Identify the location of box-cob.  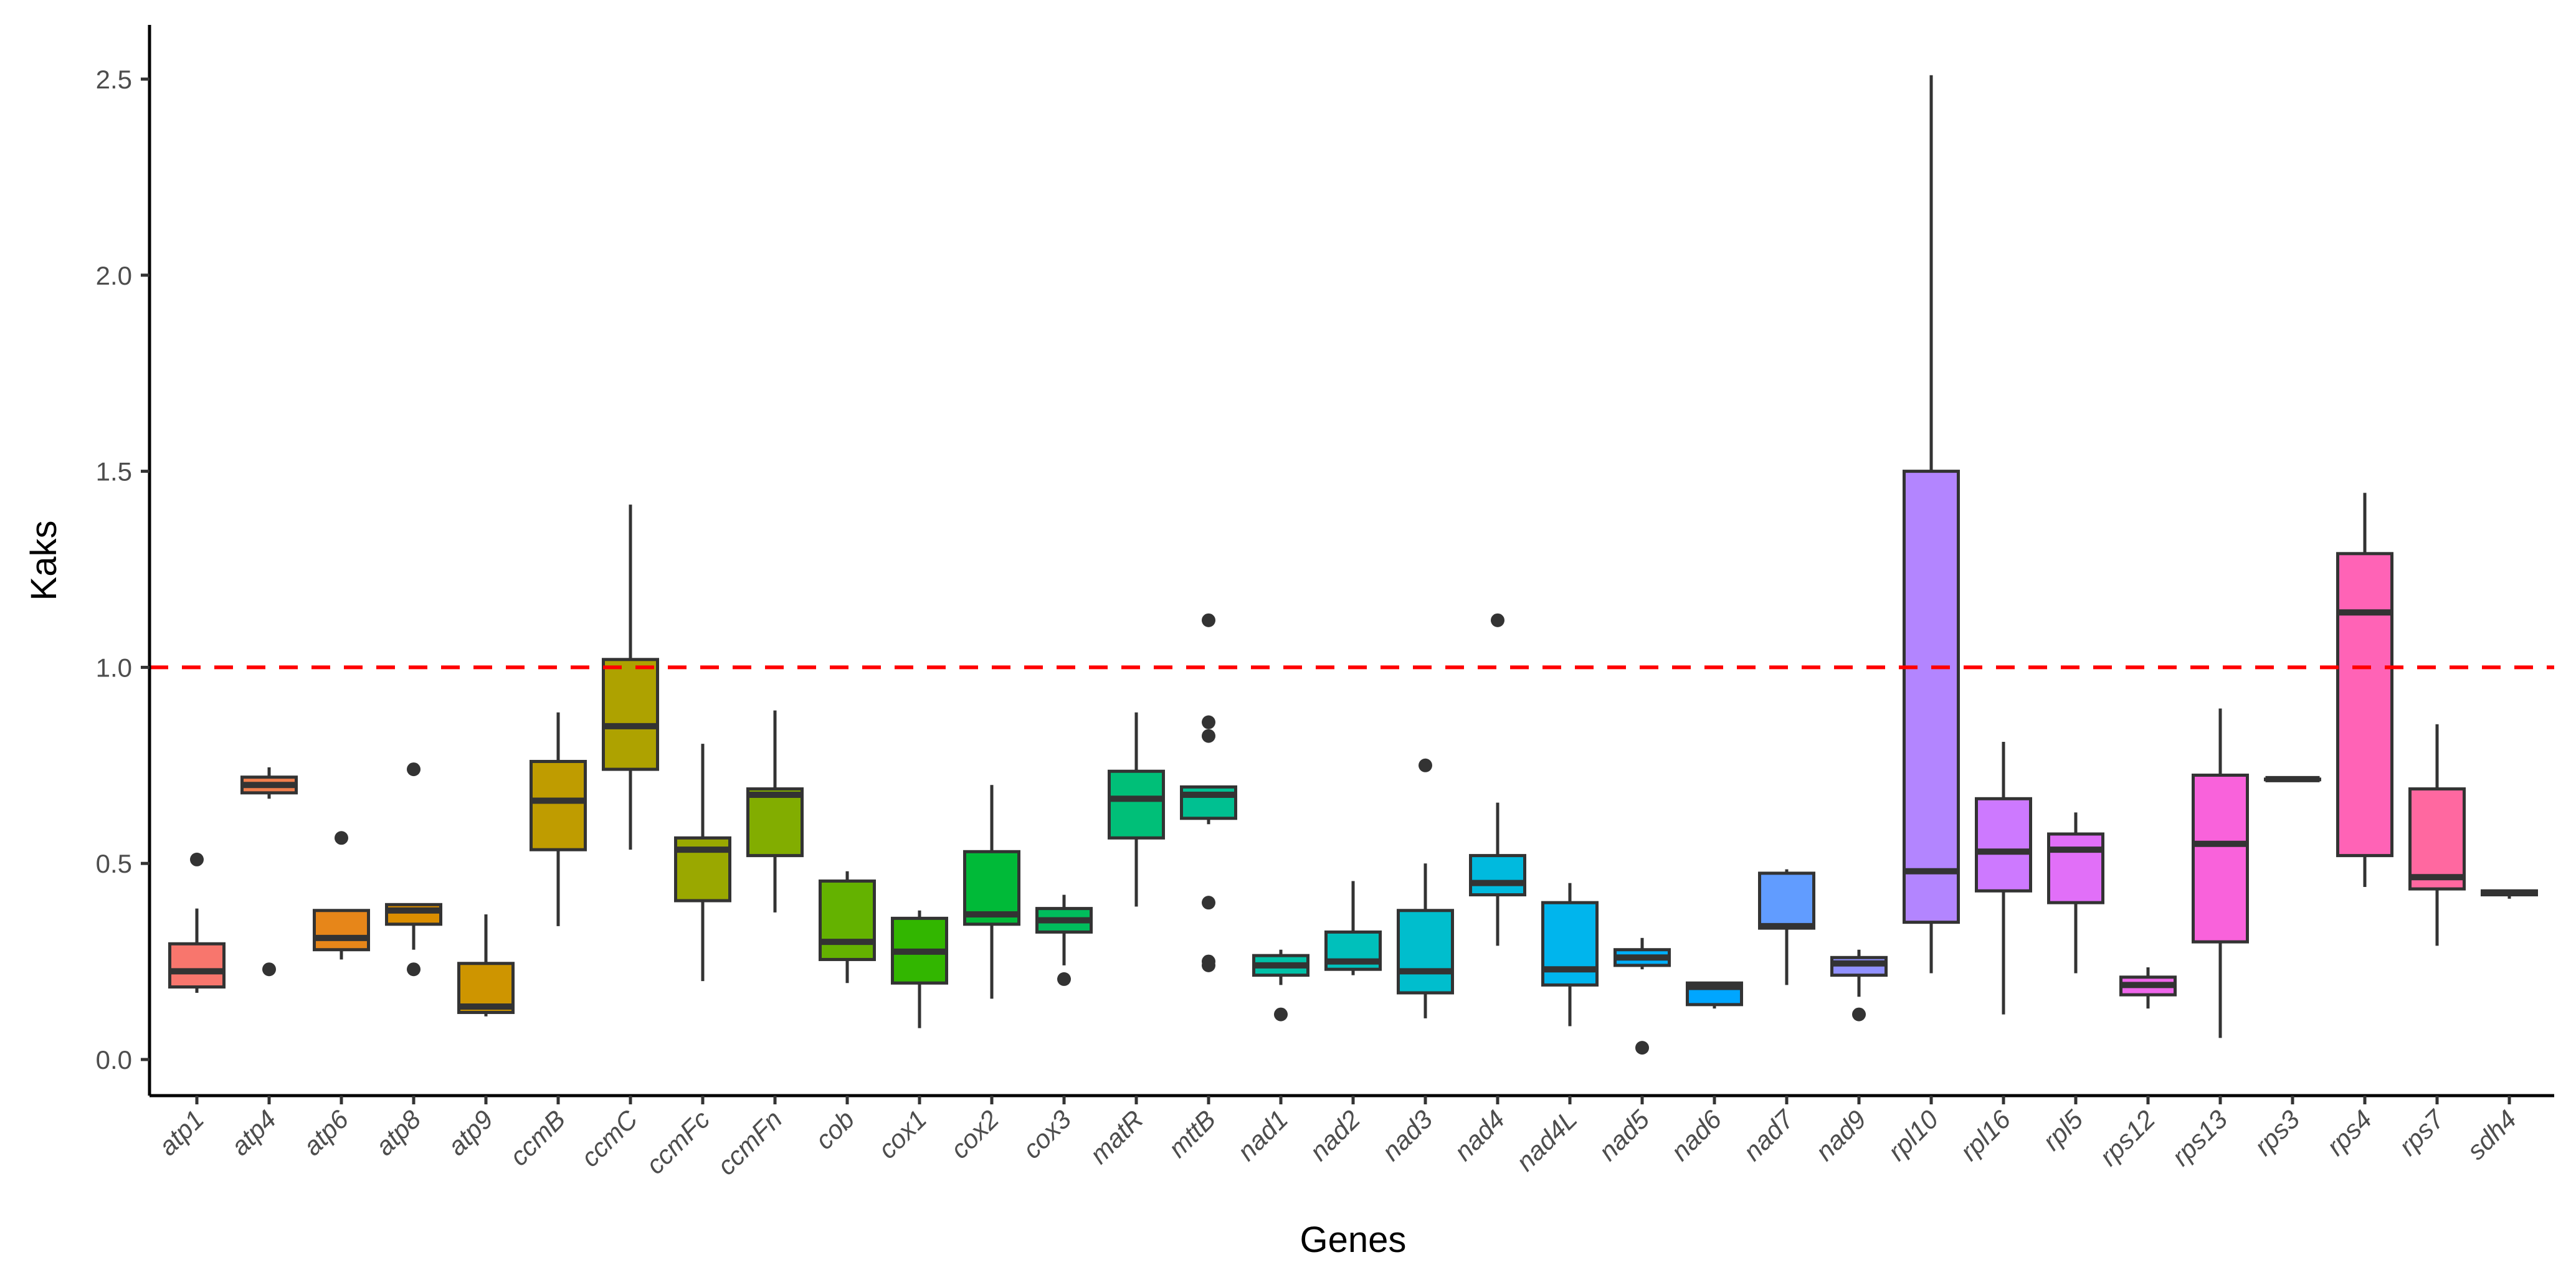
(847, 927).